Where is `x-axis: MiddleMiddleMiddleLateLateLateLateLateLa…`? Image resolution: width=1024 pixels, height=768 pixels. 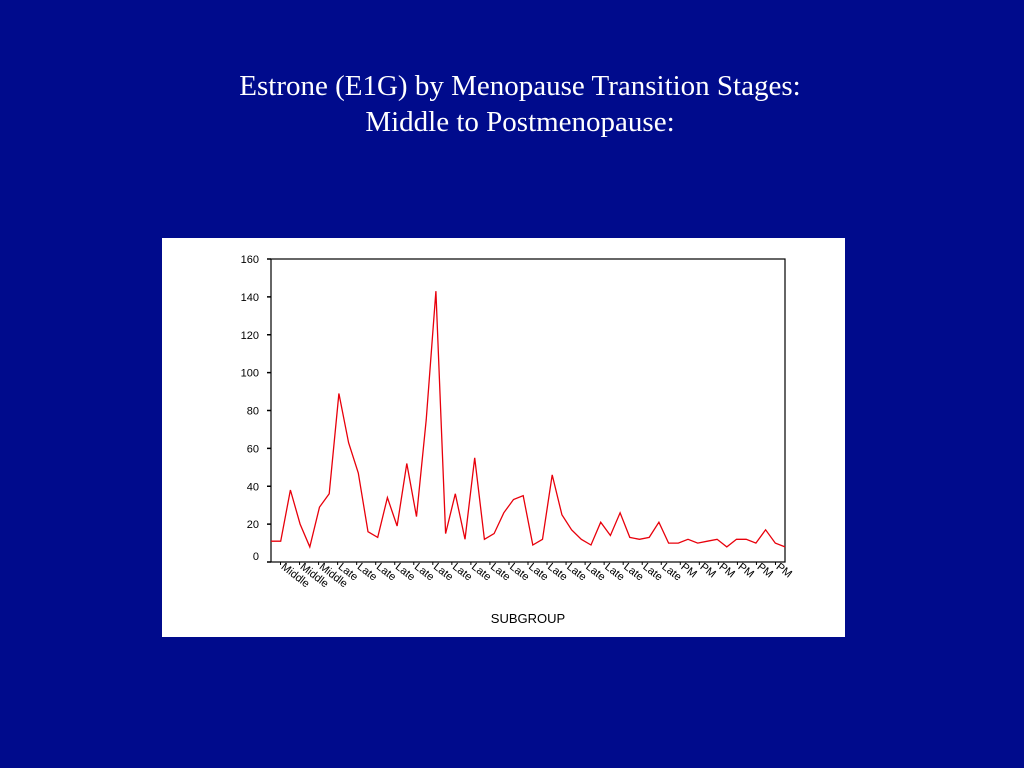 x-axis: MiddleMiddleMiddleLateLateLateLateLateLa… is located at coordinates (536, 575).